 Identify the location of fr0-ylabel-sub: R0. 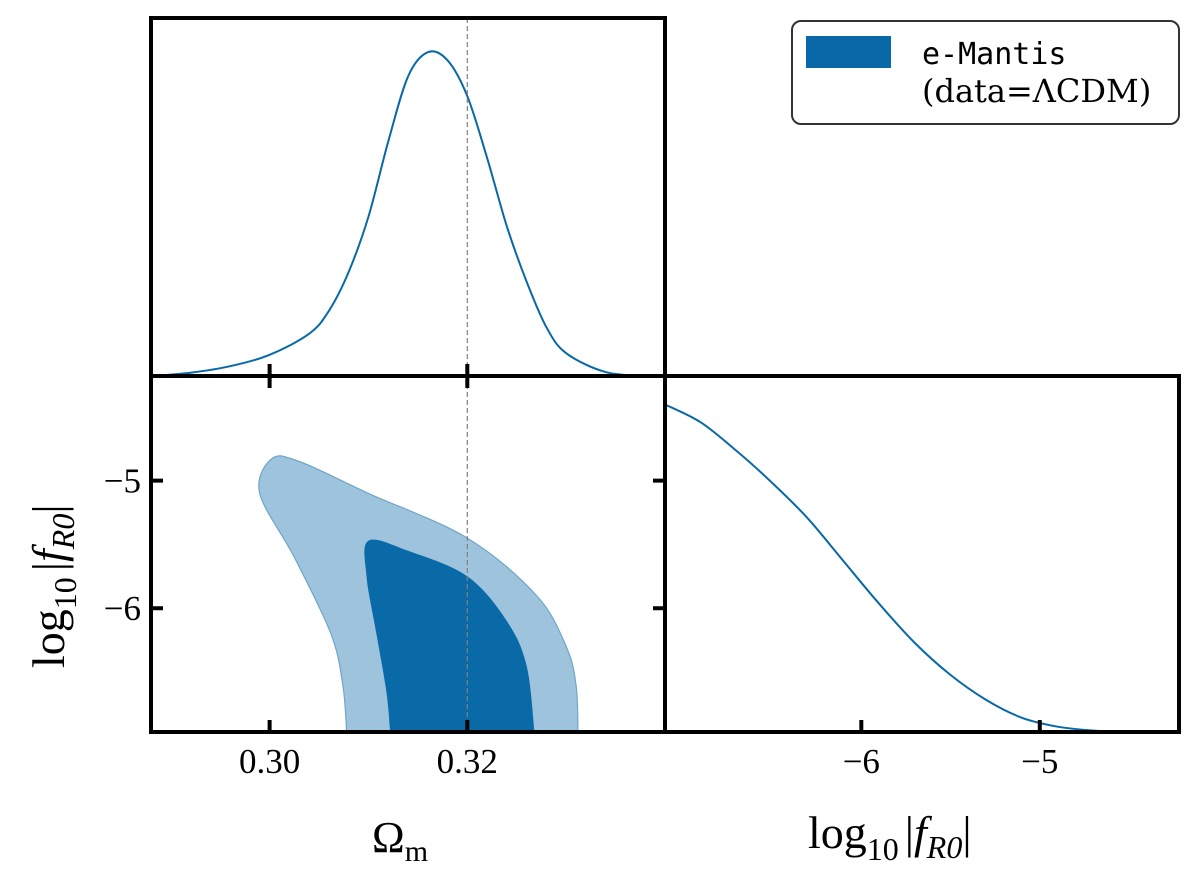
(63, 532).